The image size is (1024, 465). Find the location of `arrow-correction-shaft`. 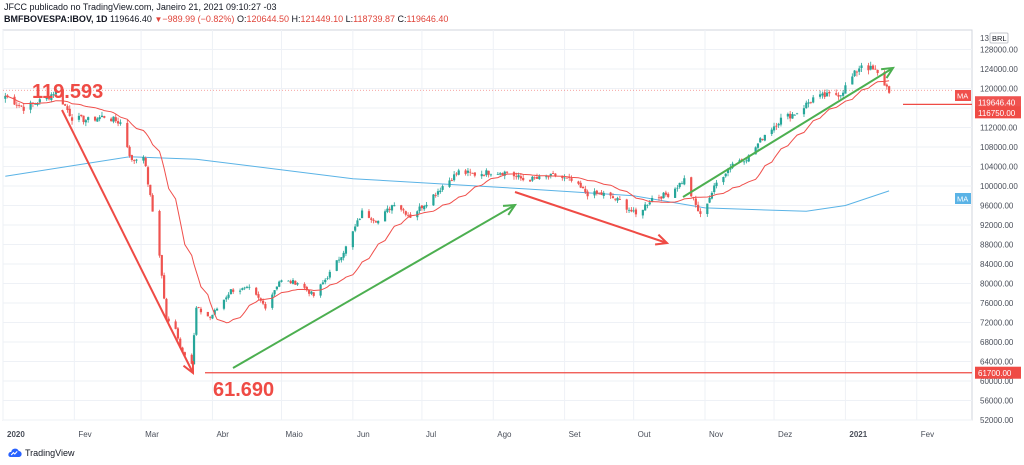

arrow-correction-shaft is located at coordinates (591, 217).